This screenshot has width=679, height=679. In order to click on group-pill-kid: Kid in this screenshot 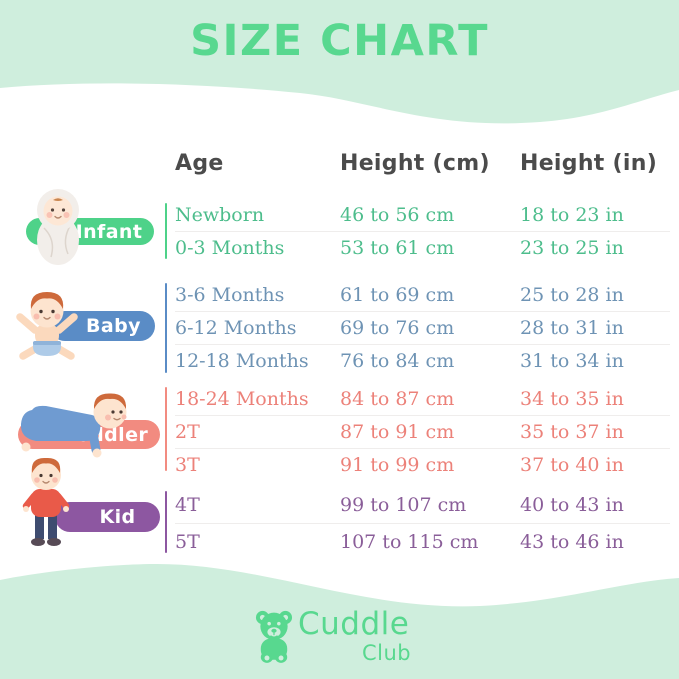, I will do `click(107, 517)`.